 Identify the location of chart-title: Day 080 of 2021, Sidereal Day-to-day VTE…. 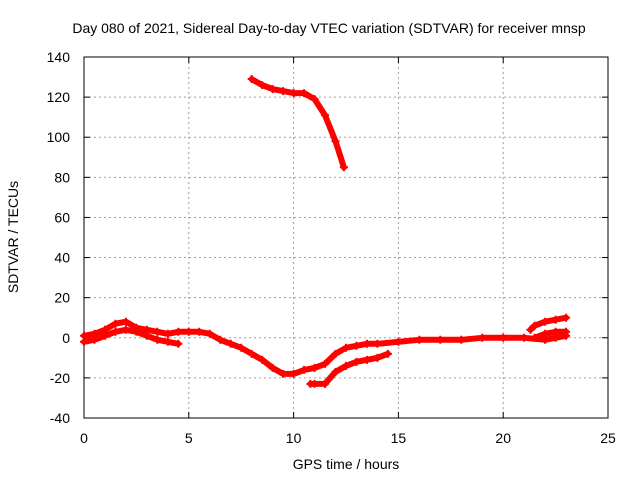
(328, 28).